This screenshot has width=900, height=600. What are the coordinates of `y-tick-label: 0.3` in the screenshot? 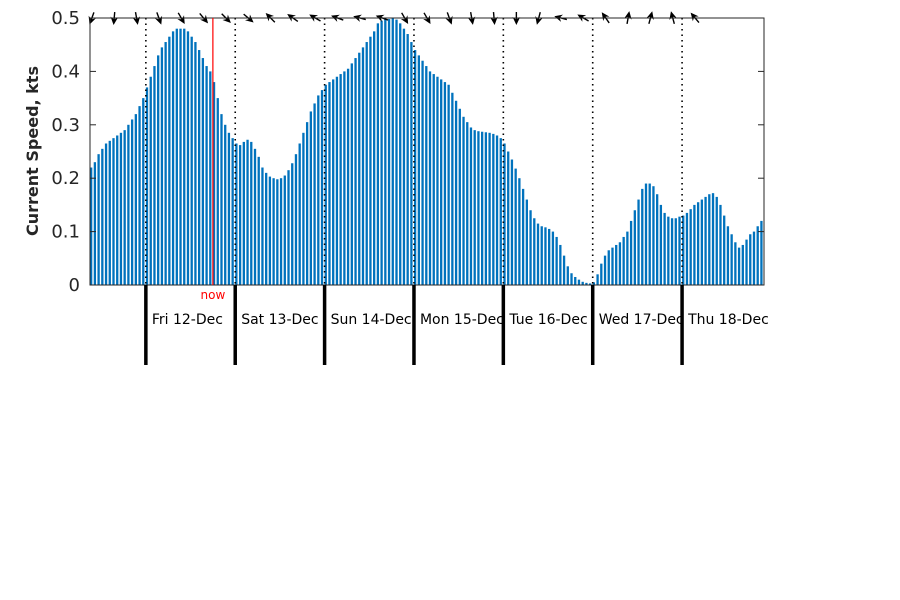 It's located at (65, 125).